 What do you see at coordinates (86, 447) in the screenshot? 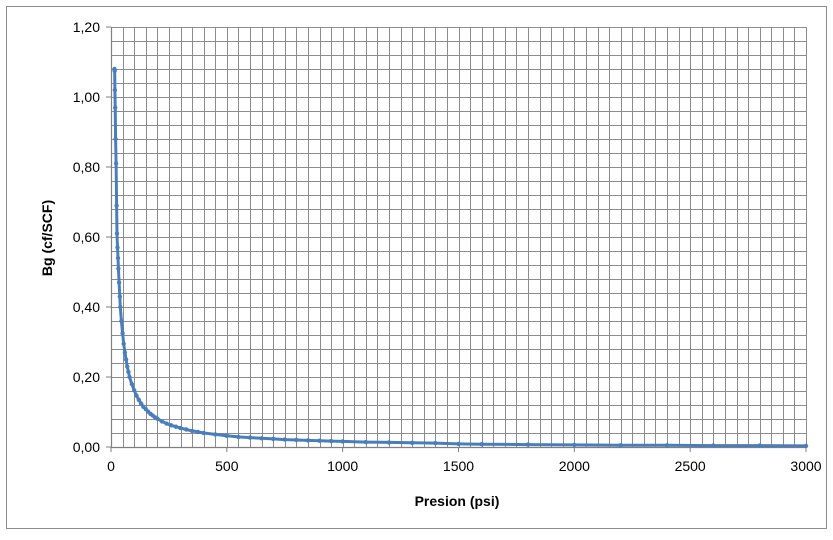
I see `y-tick-label: 0,00` at bounding box center [86, 447].